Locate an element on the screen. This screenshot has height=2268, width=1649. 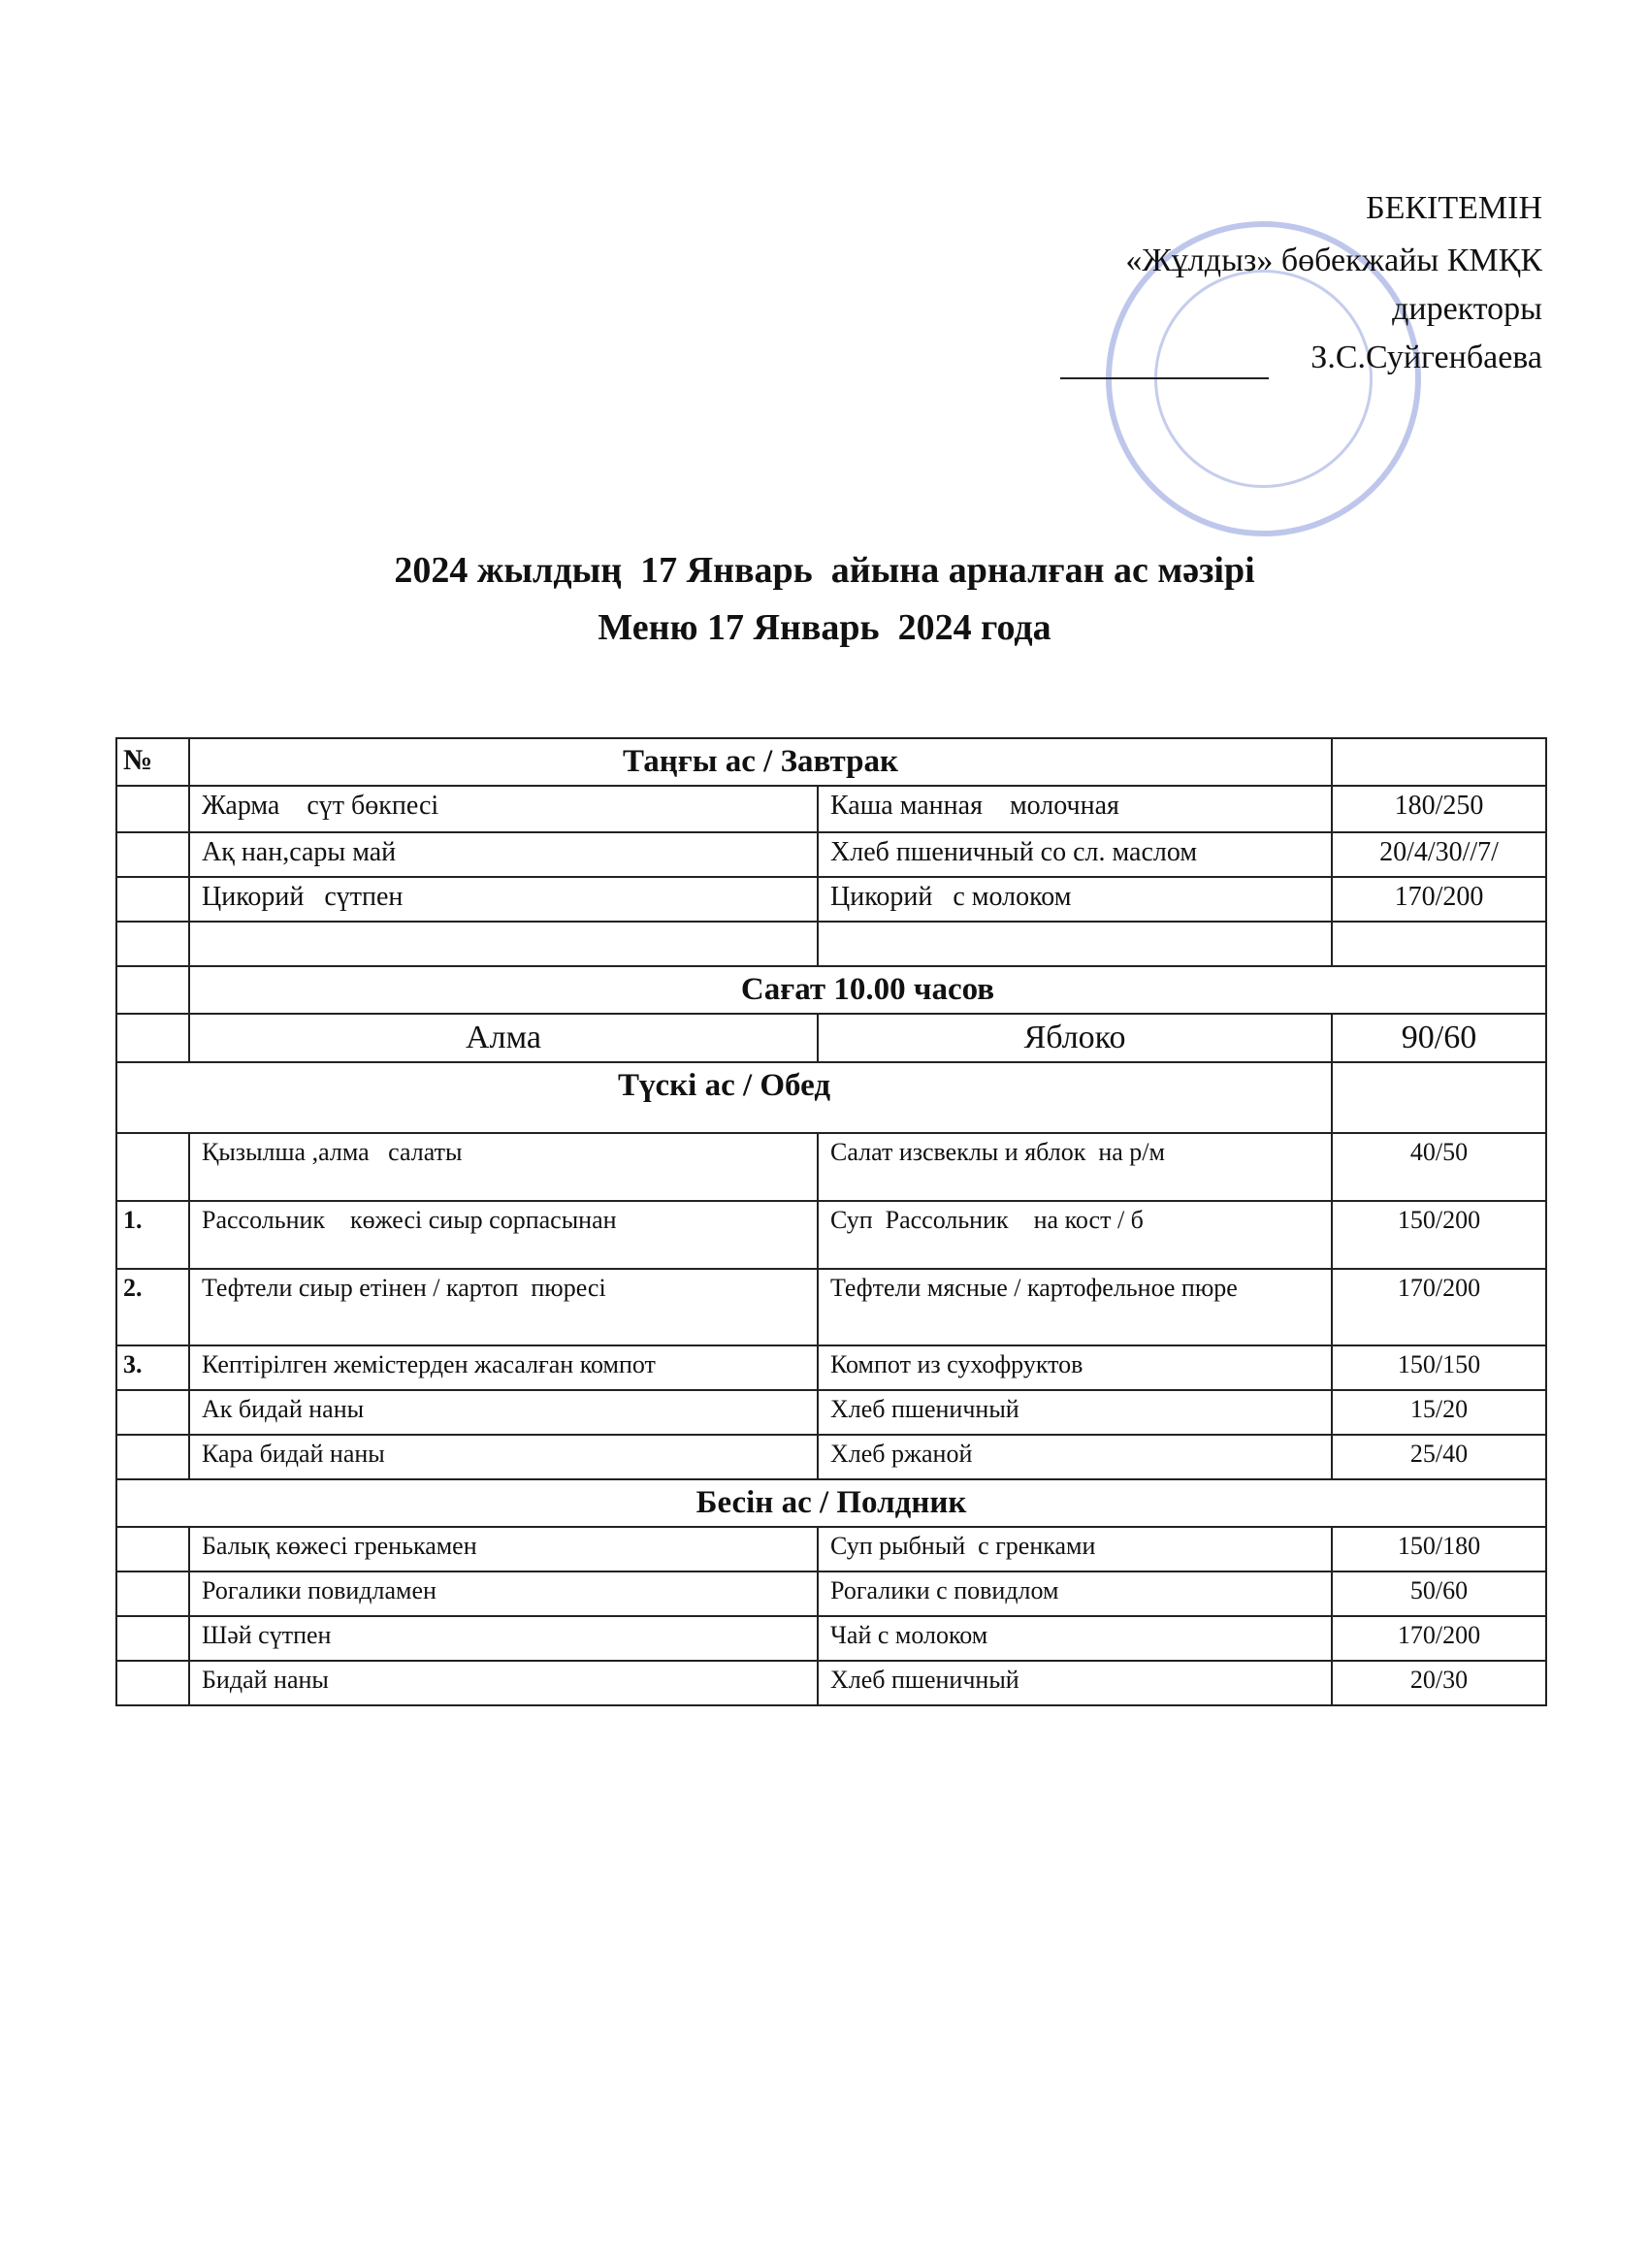
section-title: Бесін ас / Полдник is located at coordinates (831, 1502).